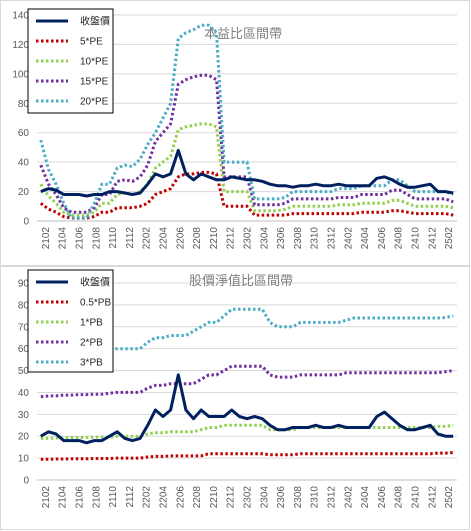 The image size is (471, 531). What do you see at coordinates (197, 238) in the screenshot?
I see `pe-x-tick-label: 2208` at bounding box center [197, 238].